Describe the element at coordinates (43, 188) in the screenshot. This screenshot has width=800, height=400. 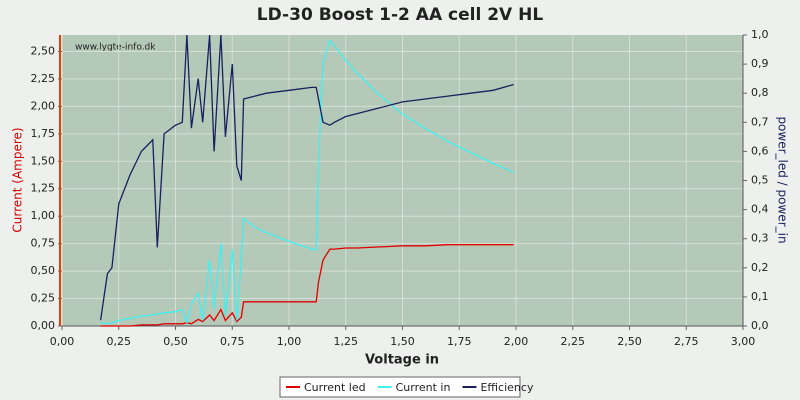
I see `y-tick-label: 1,25` at that location.